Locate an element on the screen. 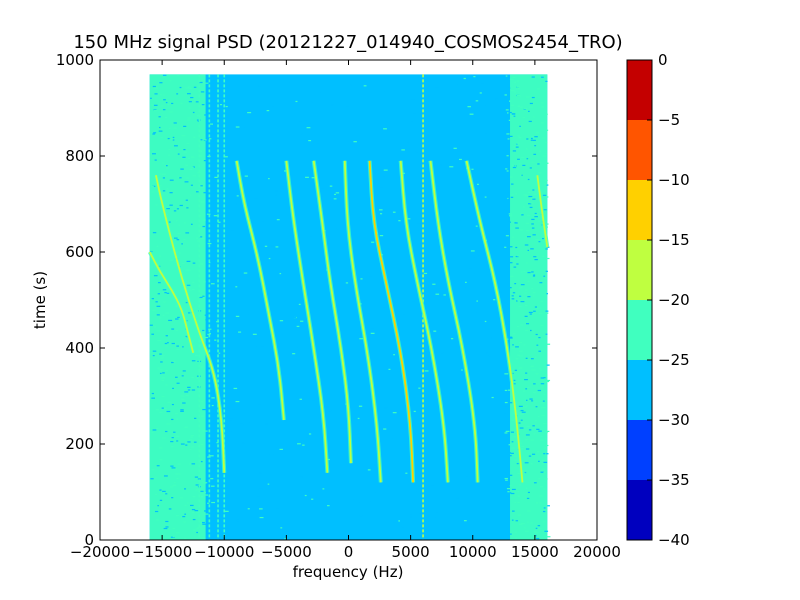  x-tick-label: 5000 is located at coordinates (411, 552).